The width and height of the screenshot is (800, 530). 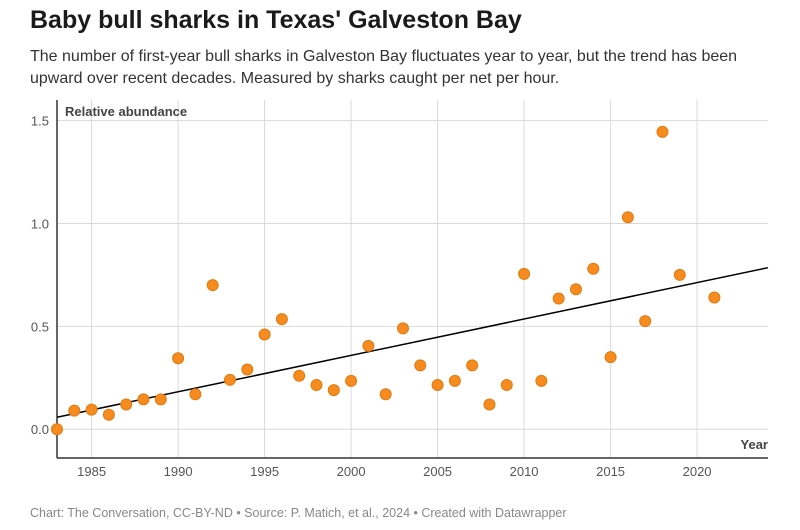 What do you see at coordinates (178, 471) in the screenshot?
I see `x-tick-label: 1990` at bounding box center [178, 471].